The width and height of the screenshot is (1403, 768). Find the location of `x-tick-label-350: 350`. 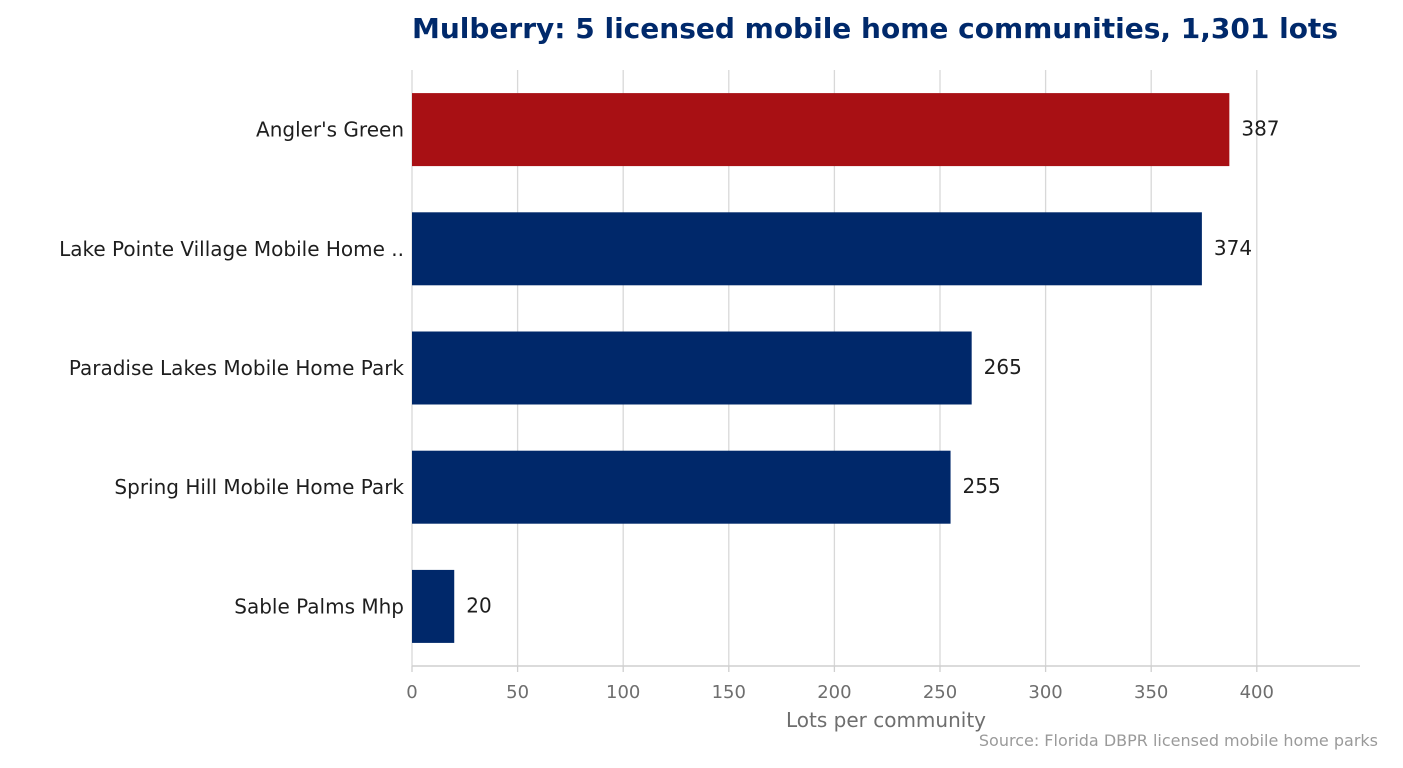

x-tick-label-350: 350 is located at coordinates (1151, 692).